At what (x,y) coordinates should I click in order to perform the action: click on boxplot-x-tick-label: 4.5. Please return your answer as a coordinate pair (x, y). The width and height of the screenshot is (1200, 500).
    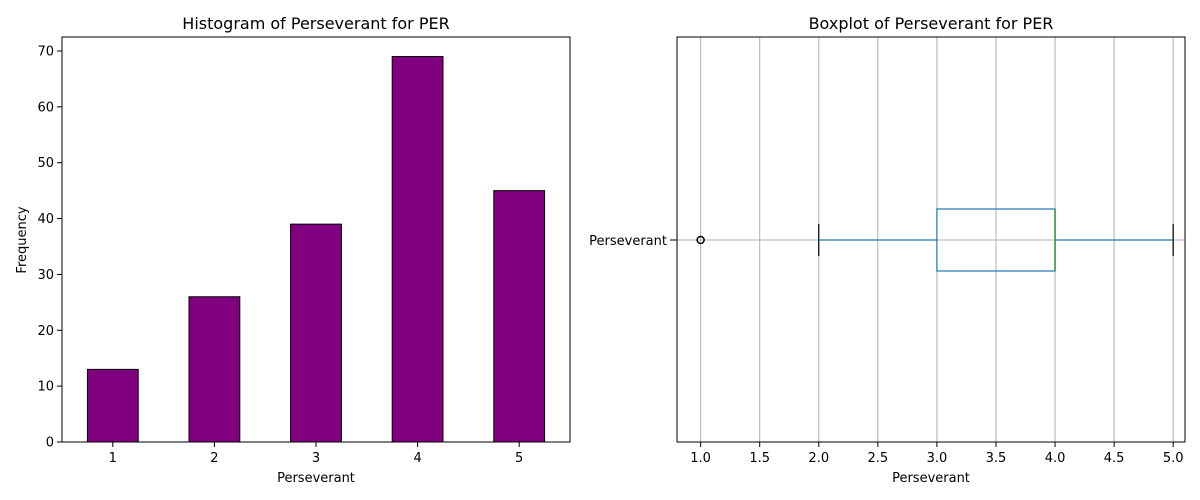
    Looking at the image, I should click on (1114, 458).